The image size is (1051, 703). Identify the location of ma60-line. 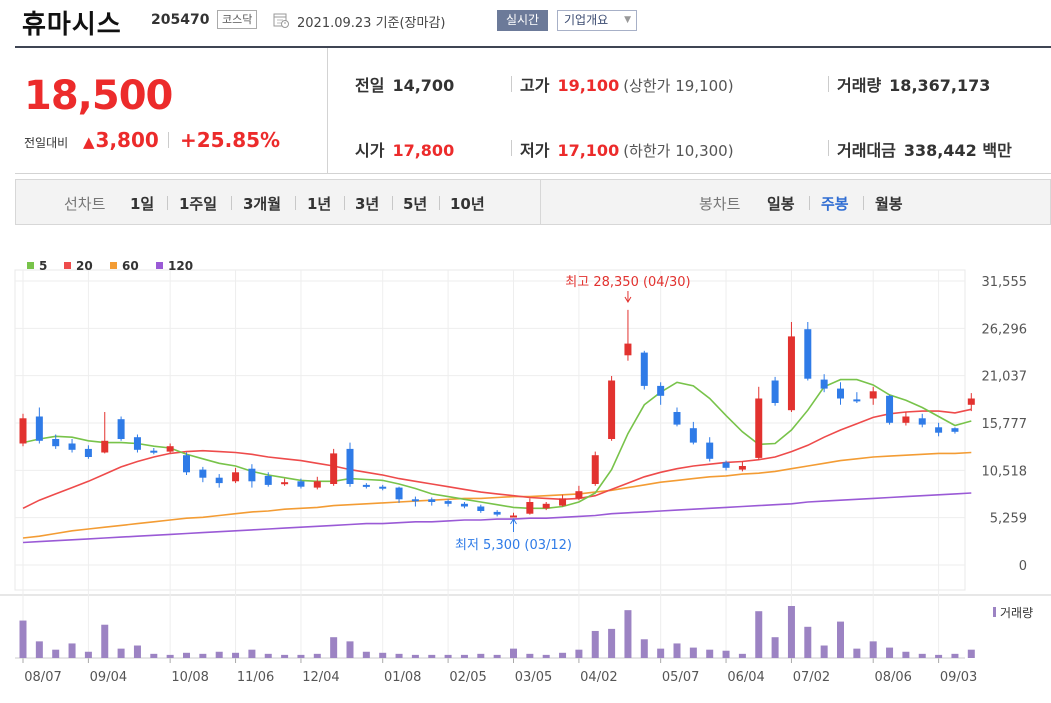
(497, 495).